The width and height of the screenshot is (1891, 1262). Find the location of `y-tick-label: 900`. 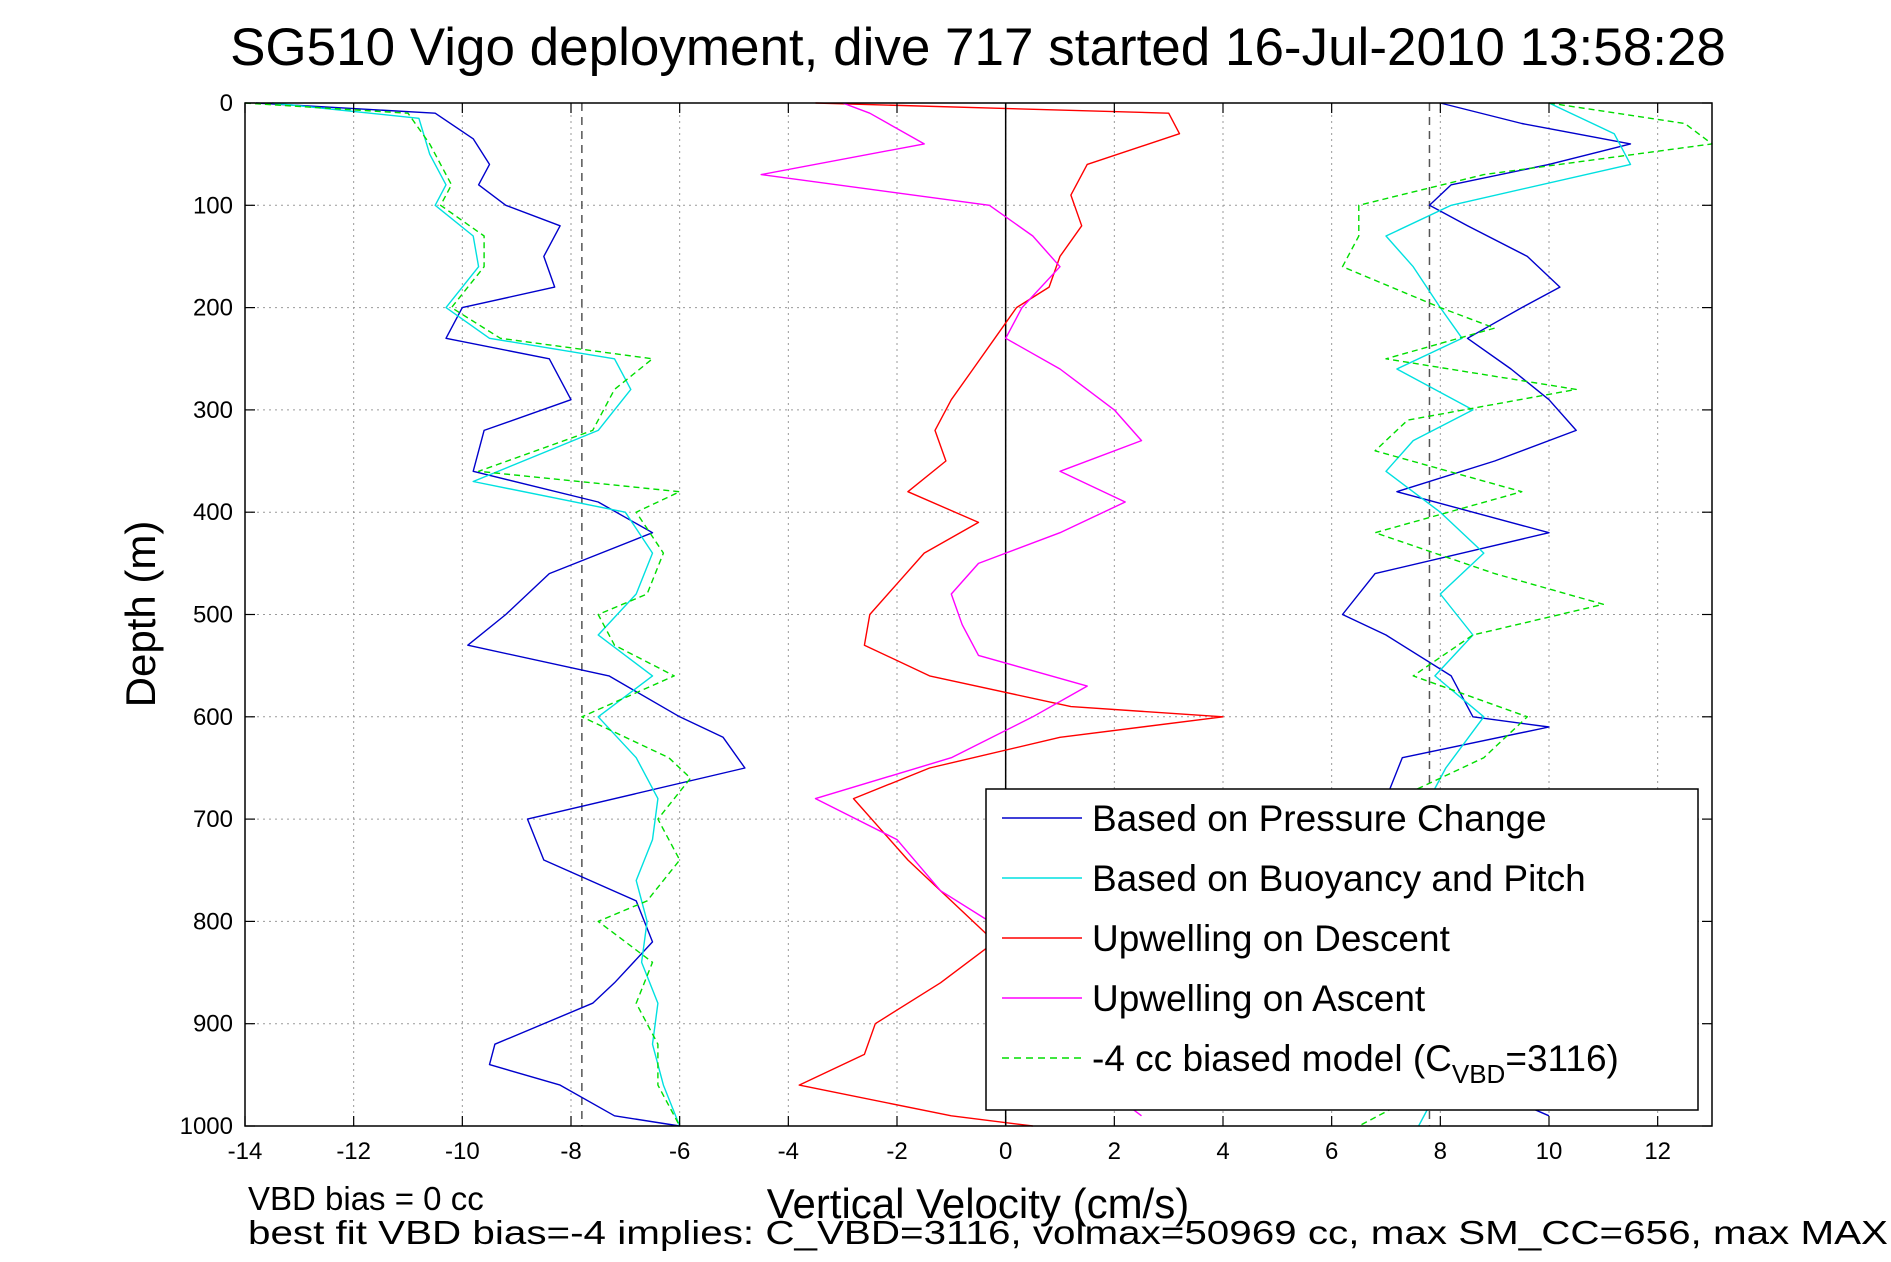

y-tick-label: 900 is located at coordinates (213, 1024).